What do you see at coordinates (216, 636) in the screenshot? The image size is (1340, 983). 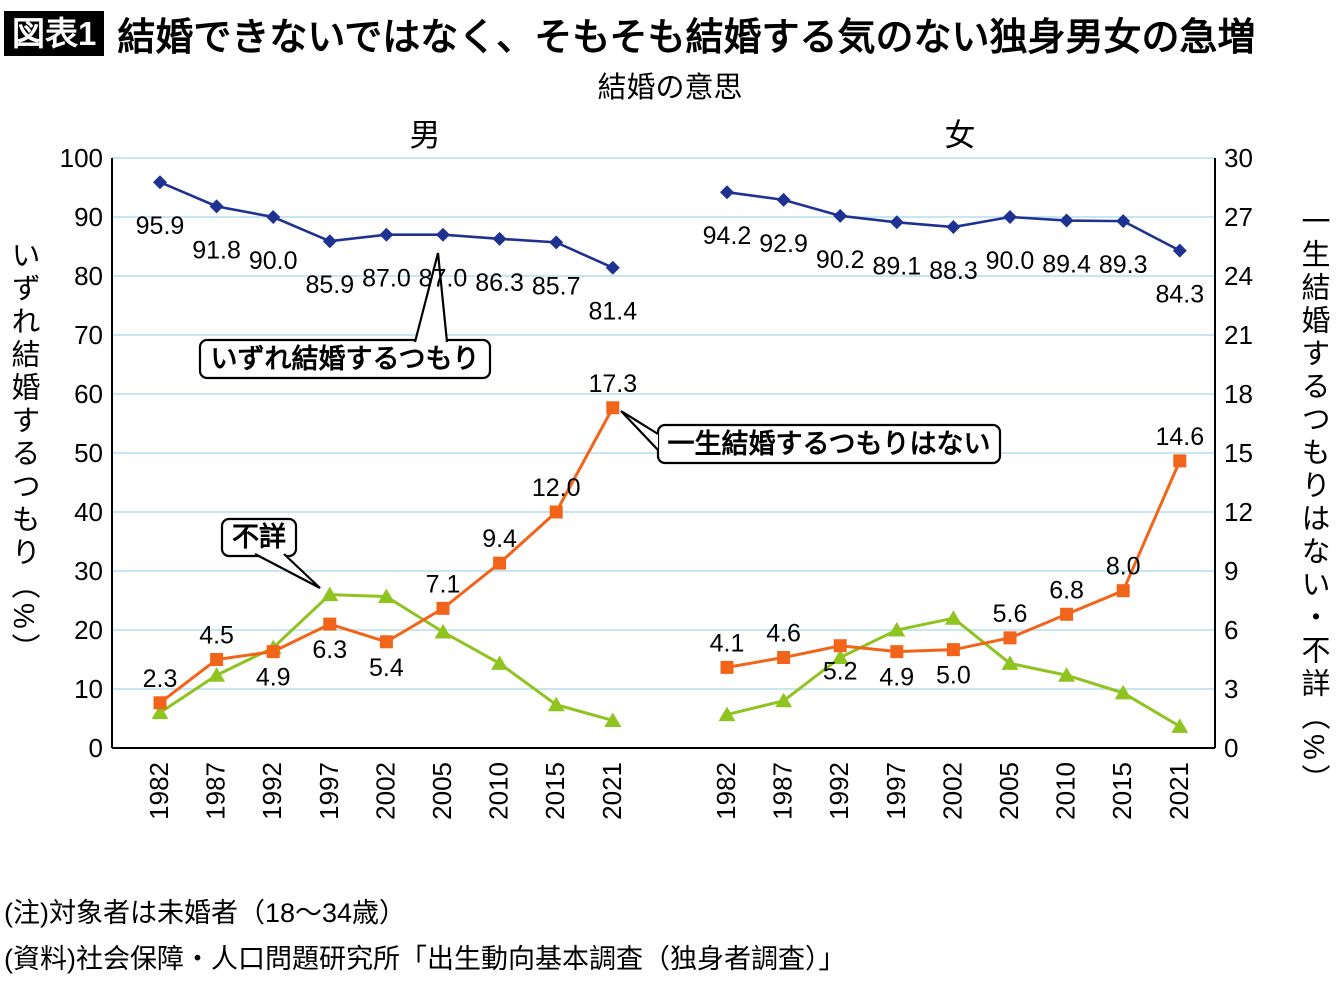 I see `data-label: 4.5` at bounding box center [216, 636].